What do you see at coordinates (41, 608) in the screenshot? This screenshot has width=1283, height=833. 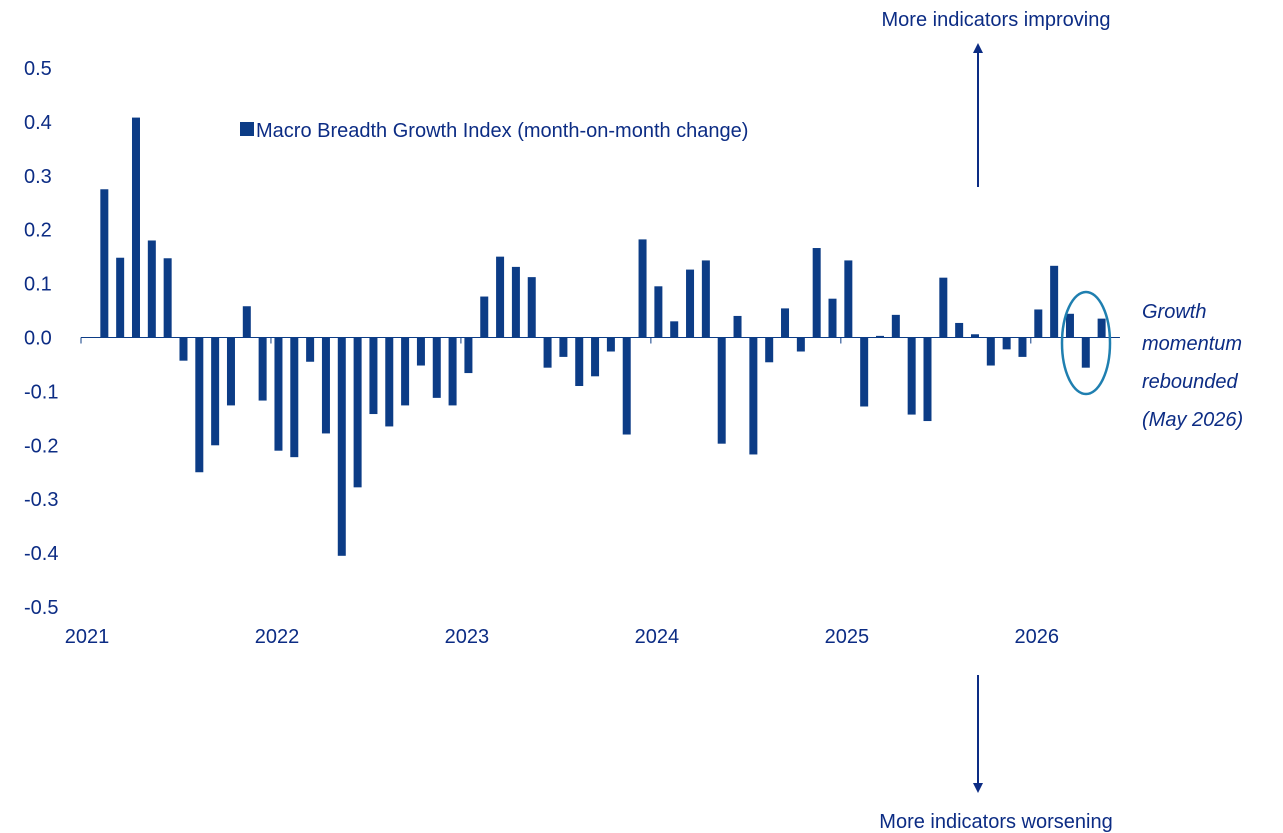 I see `y-tick-label: -0.5` at bounding box center [41, 608].